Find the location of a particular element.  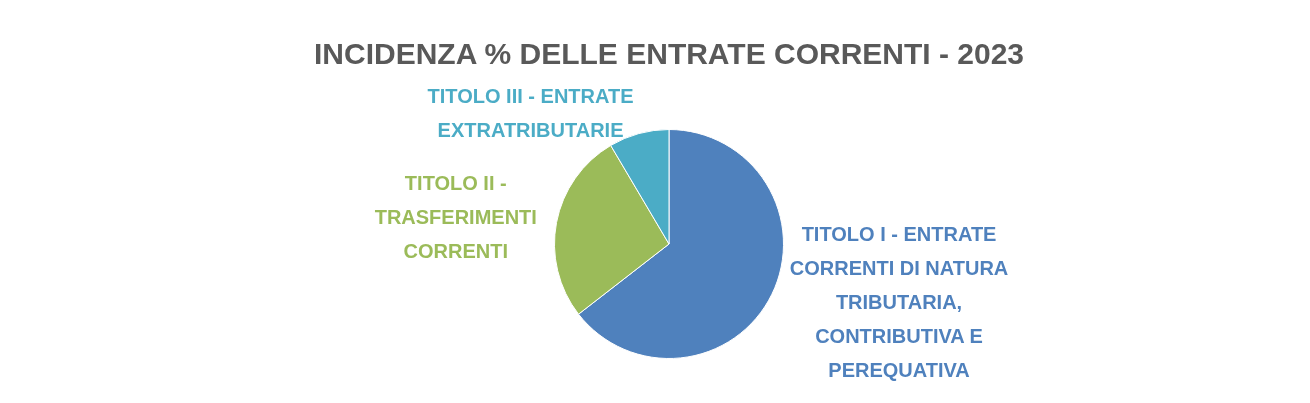

slice-label: TITOLO II - TRASFERIMENTI CORRENTI is located at coordinates (455, 217).